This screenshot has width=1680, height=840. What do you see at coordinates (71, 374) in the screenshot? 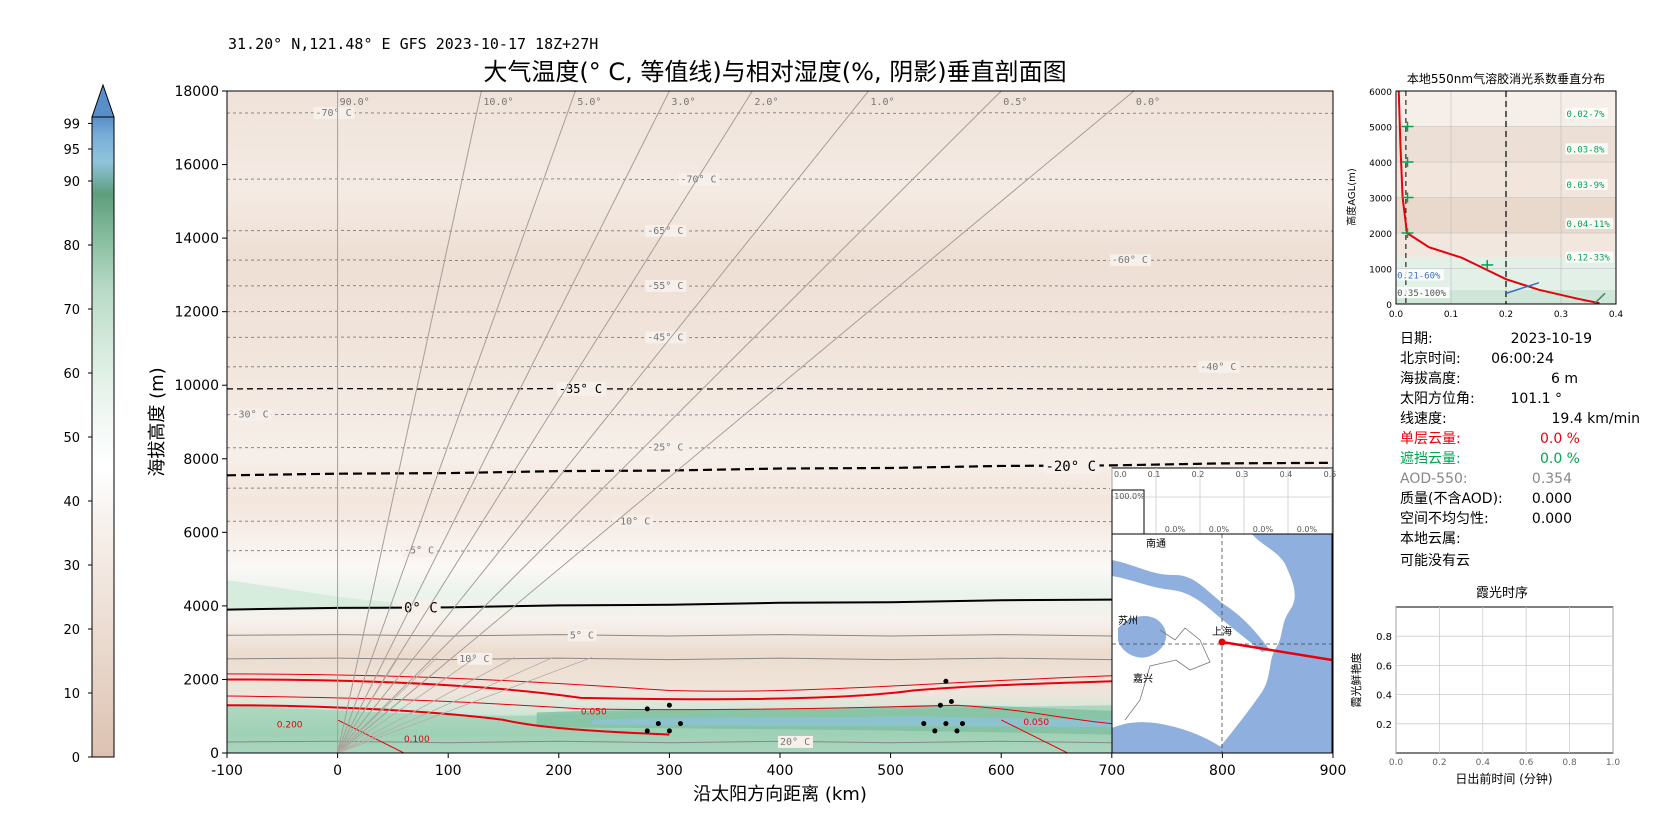
I see `colorbar-tick-label: 60` at bounding box center [71, 374].